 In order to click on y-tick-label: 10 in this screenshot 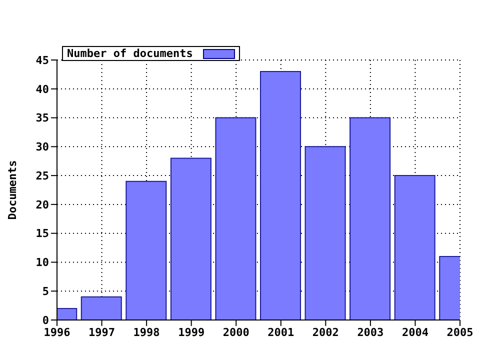, I will do `click(42, 263)`.